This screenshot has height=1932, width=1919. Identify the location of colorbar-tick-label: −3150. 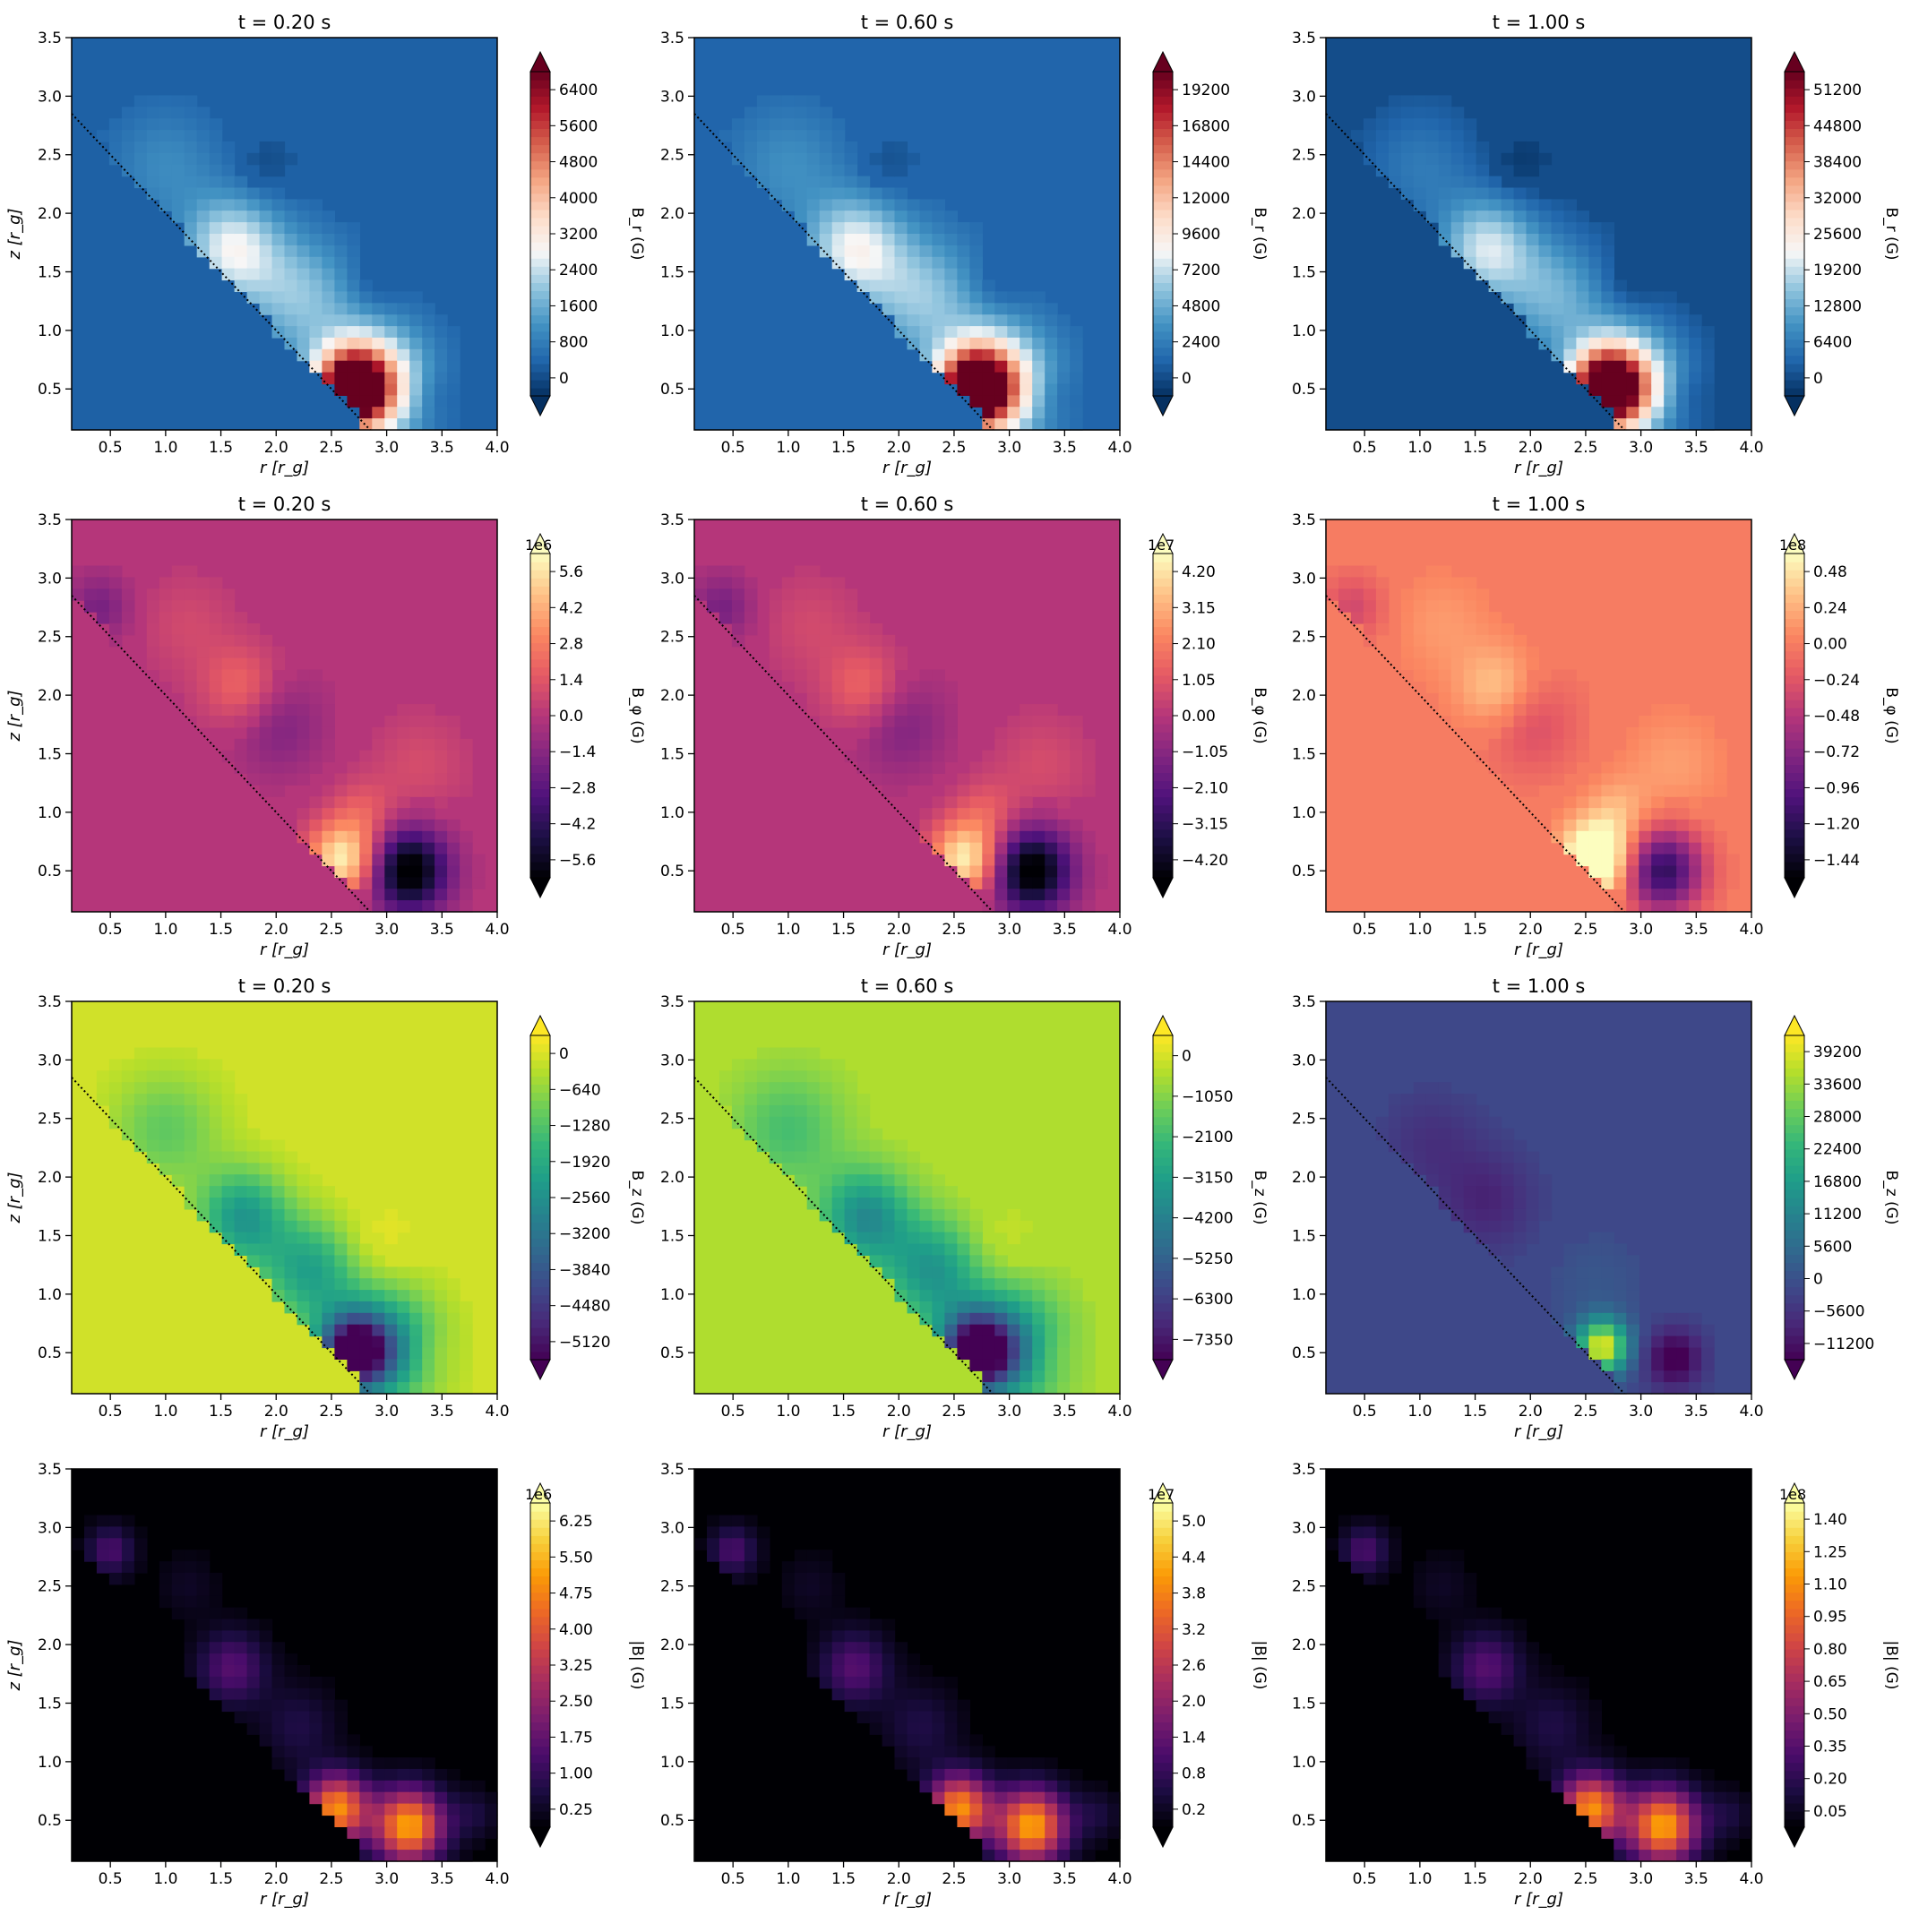
(1208, 1178).